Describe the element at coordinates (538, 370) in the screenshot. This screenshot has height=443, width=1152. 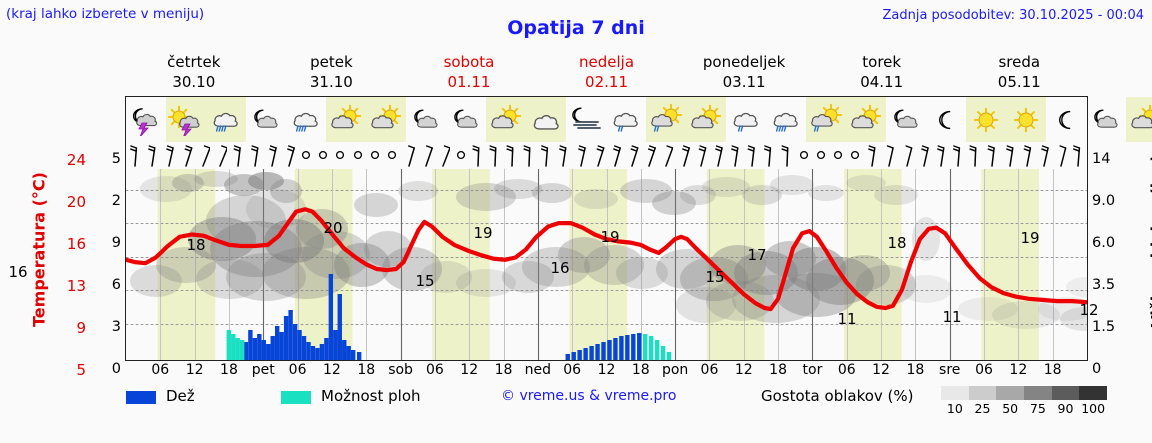
I see `x-tick-ned: ned` at that location.